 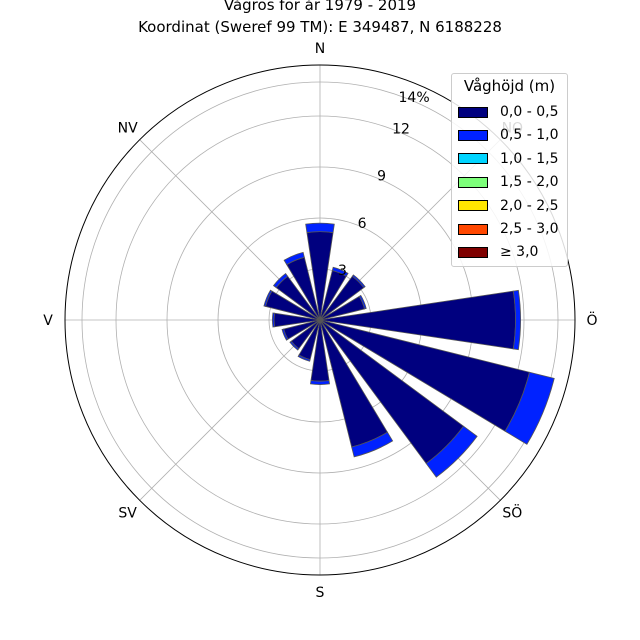 I want to click on legend-item: 1,5 - 2,0, so click(x=508, y=182).